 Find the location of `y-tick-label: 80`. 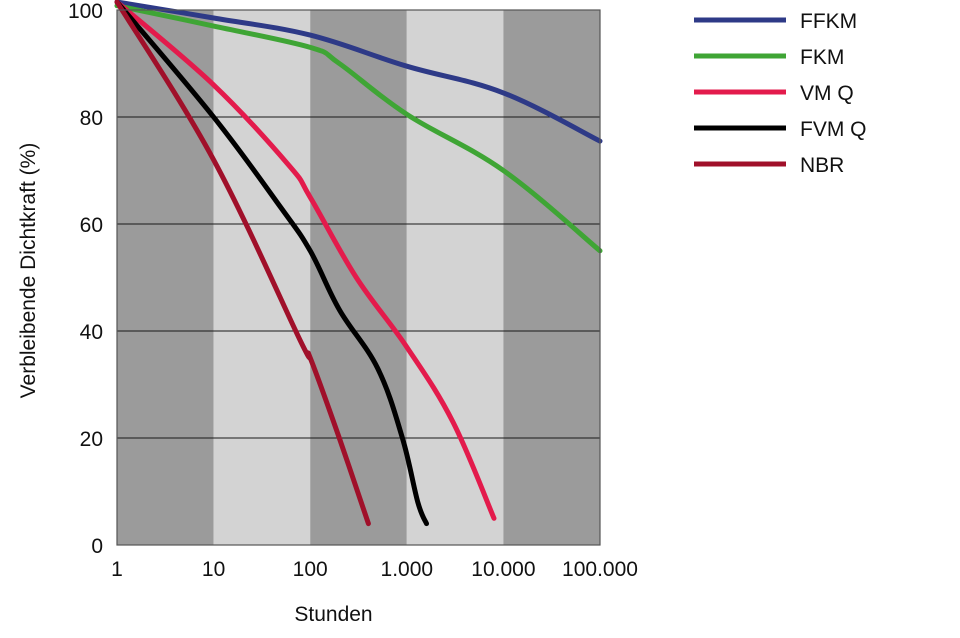

y-tick-label: 80 is located at coordinates (91, 118).